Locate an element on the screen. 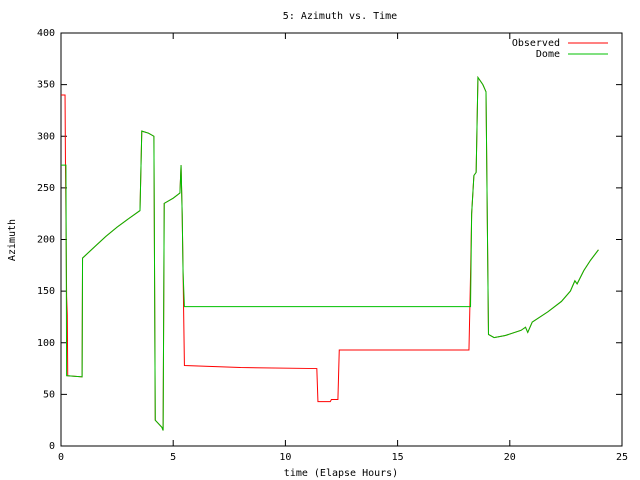 This screenshot has height=480, width=640. y-tick-label: 300 is located at coordinates (46, 136).